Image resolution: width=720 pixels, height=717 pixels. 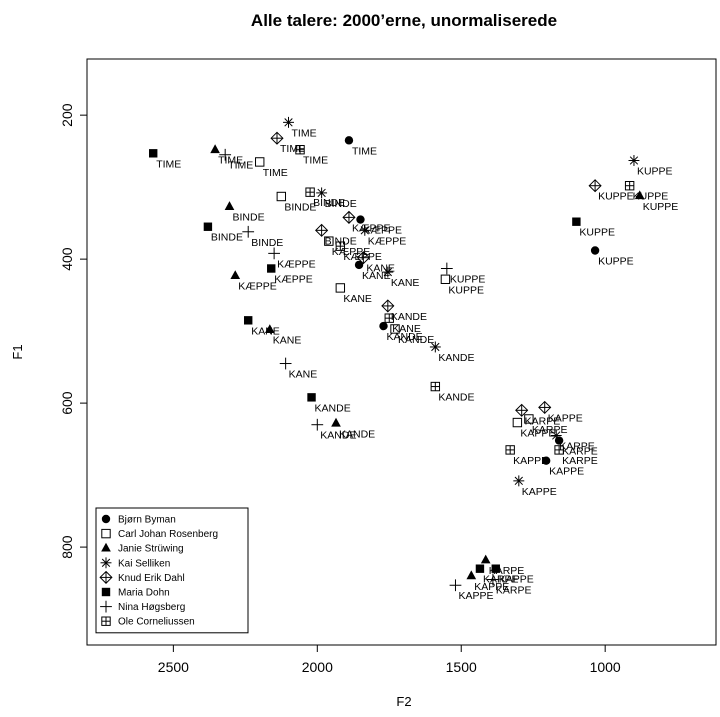 I want to click on y-tick-label: 200, so click(x=67, y=115).